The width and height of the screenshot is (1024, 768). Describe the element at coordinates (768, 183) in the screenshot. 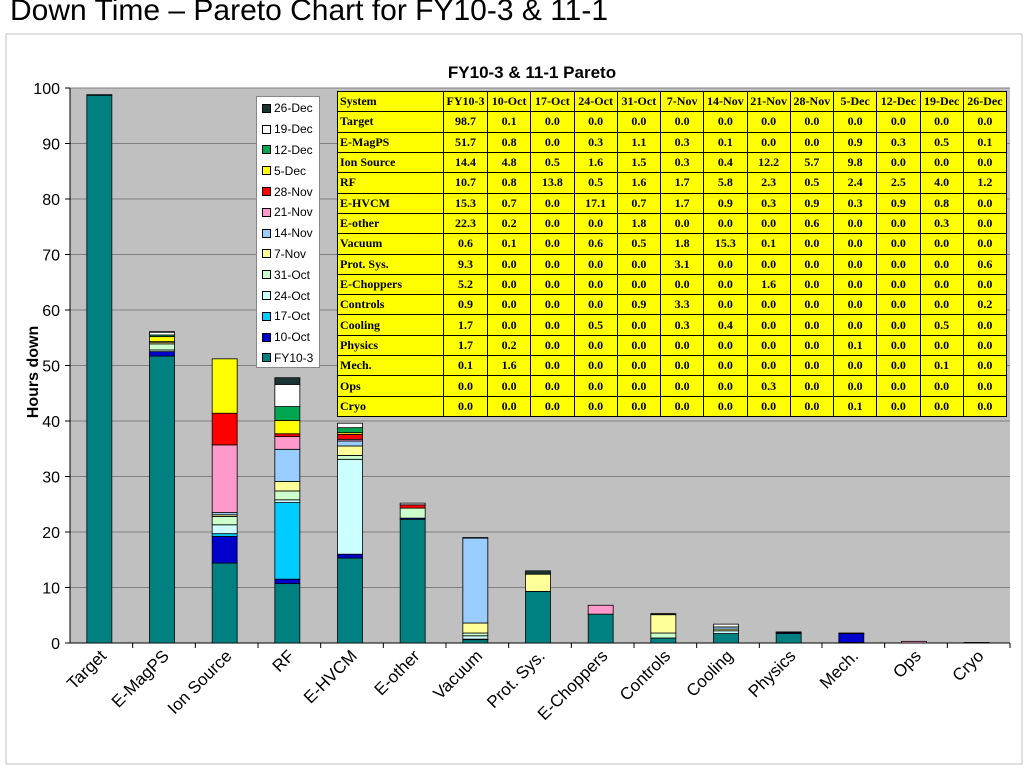

I see `table-cell: 2.3` at that location.